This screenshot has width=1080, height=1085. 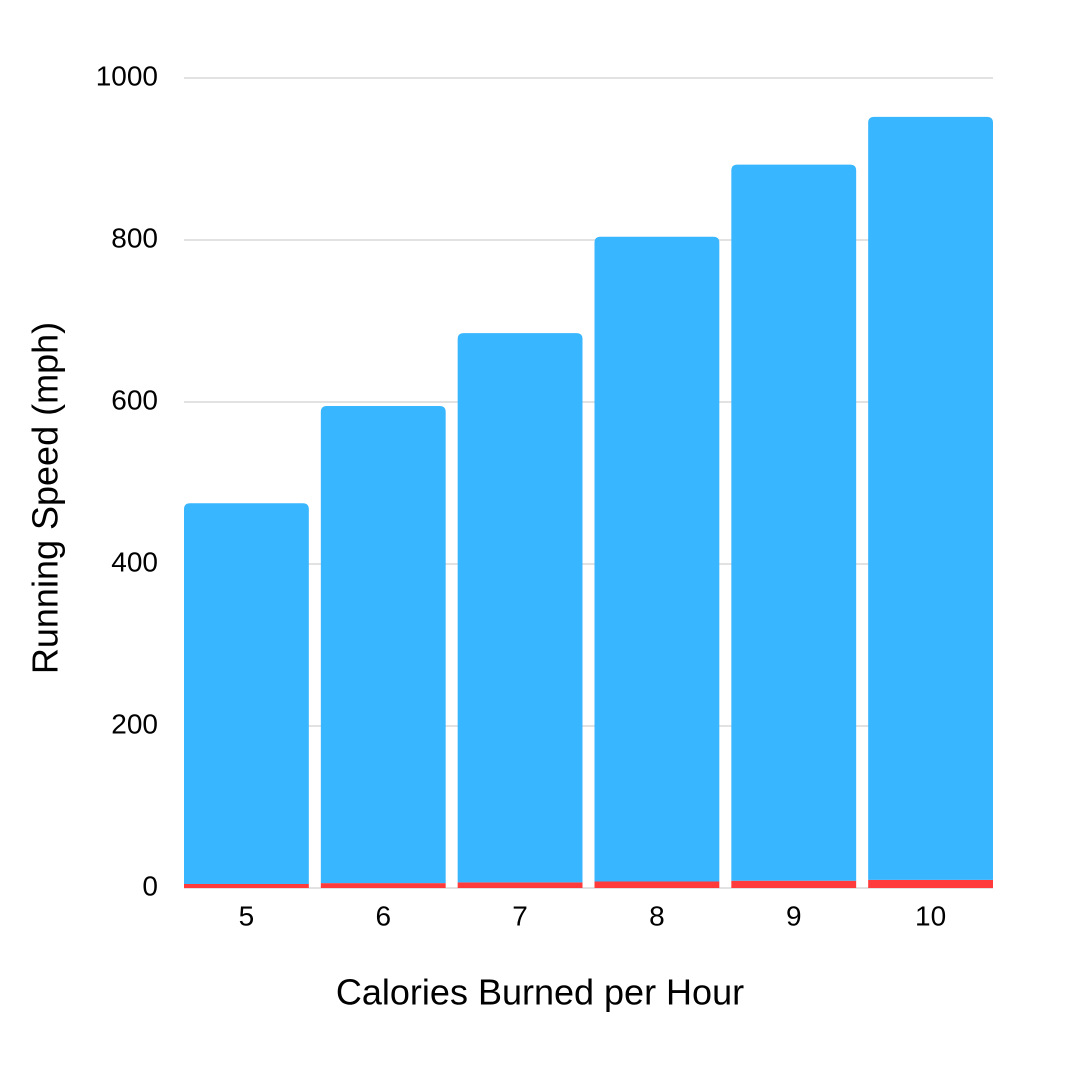 I want to click on y-tick-label: 200, so click(x=134, y=723).